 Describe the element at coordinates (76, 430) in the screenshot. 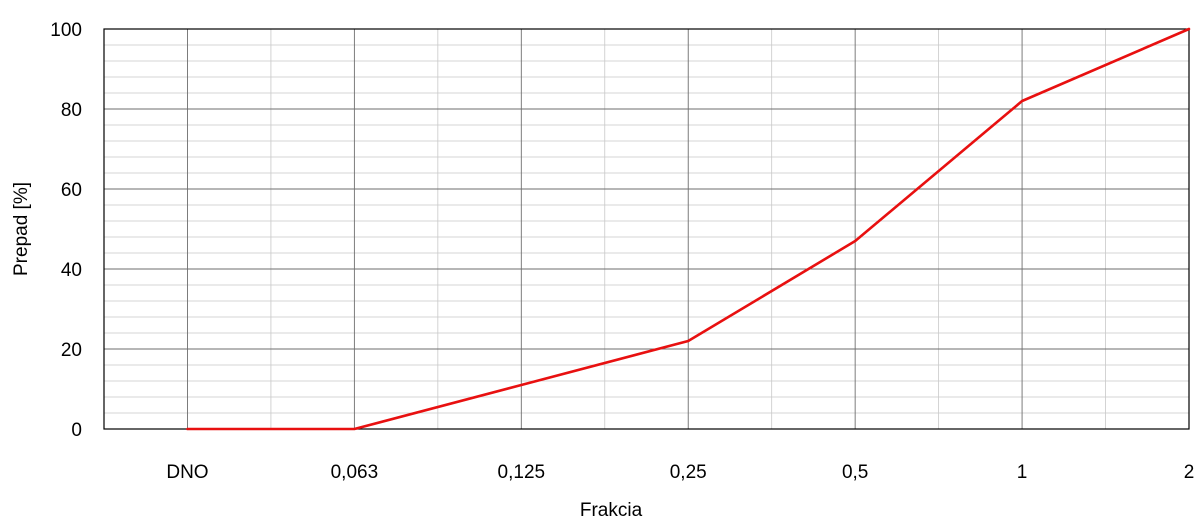

I see `y-tick-label: 0` at that location.